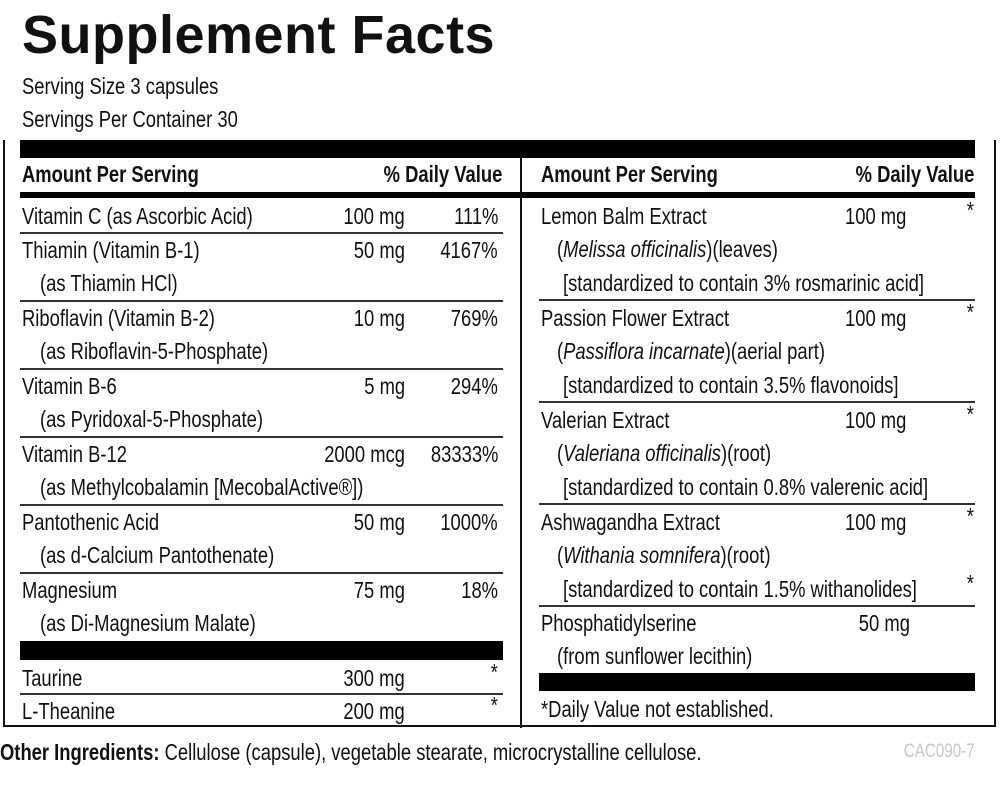  Describe the element at coordinates (655, 656) in the screenshot. I see `ingredient-source: (from sunflower lecithin)` at that location.